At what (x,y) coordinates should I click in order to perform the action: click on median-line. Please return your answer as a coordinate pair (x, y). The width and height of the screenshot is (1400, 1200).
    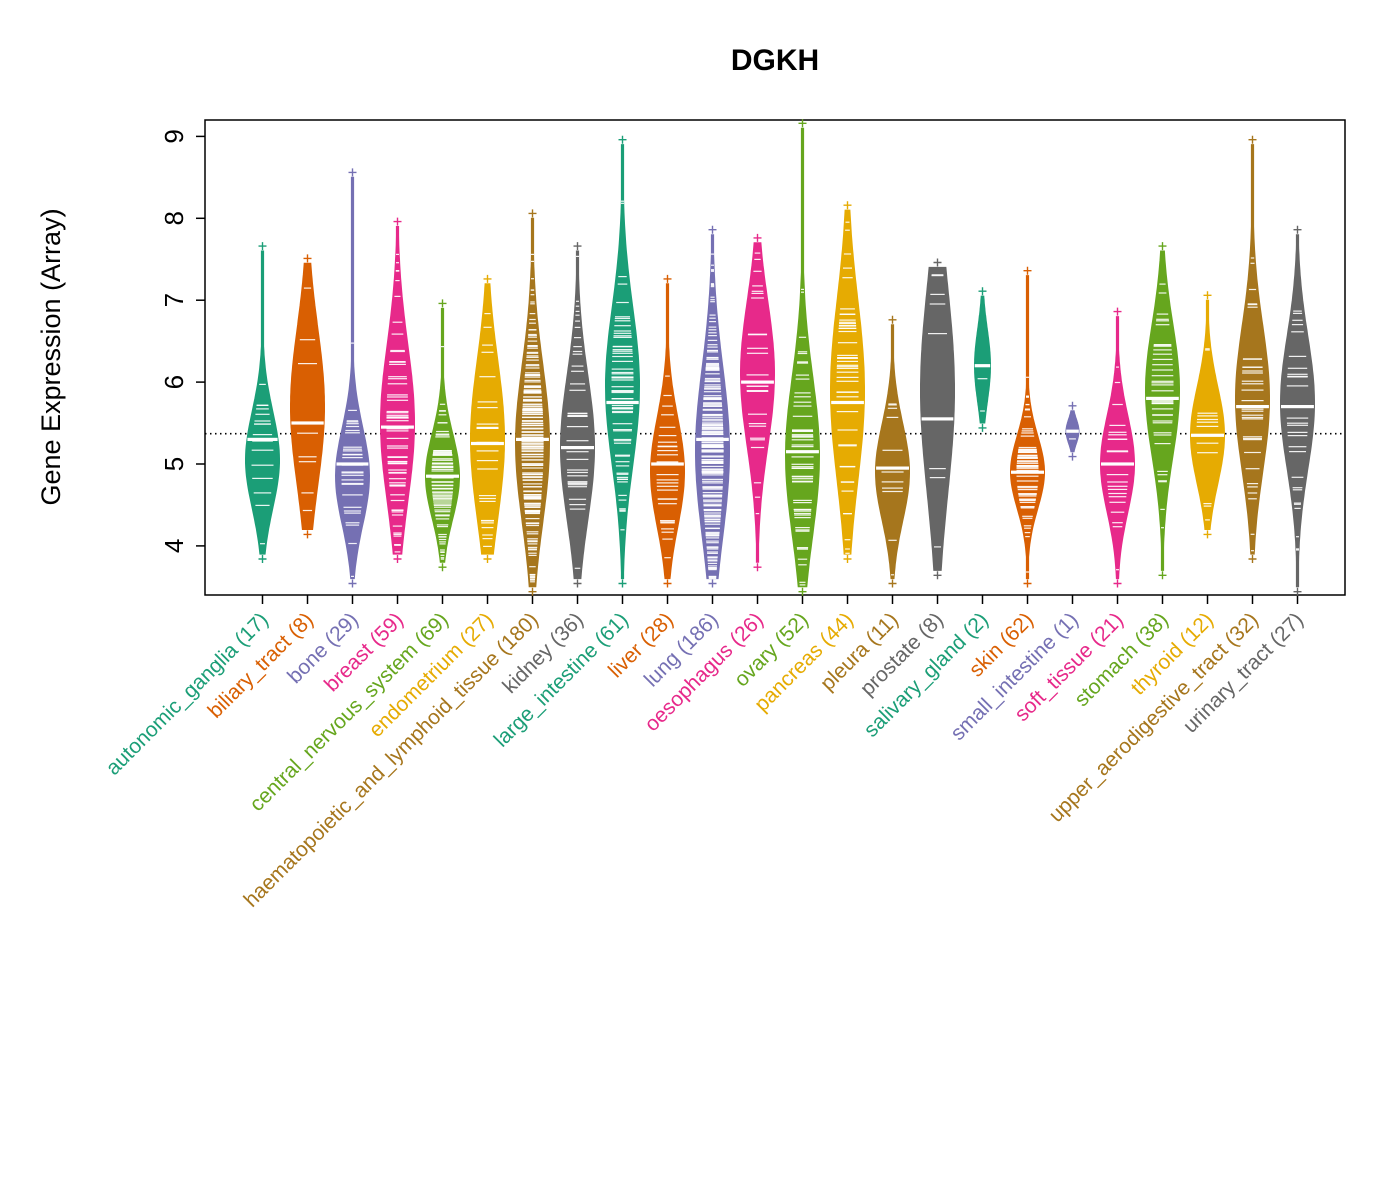
    Looking at the image, I should click on (577, 448).